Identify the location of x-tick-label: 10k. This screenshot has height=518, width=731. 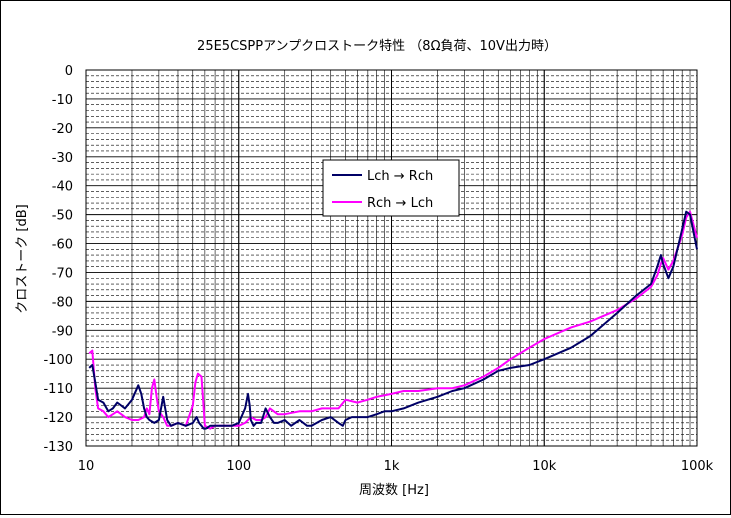
(544, 466).